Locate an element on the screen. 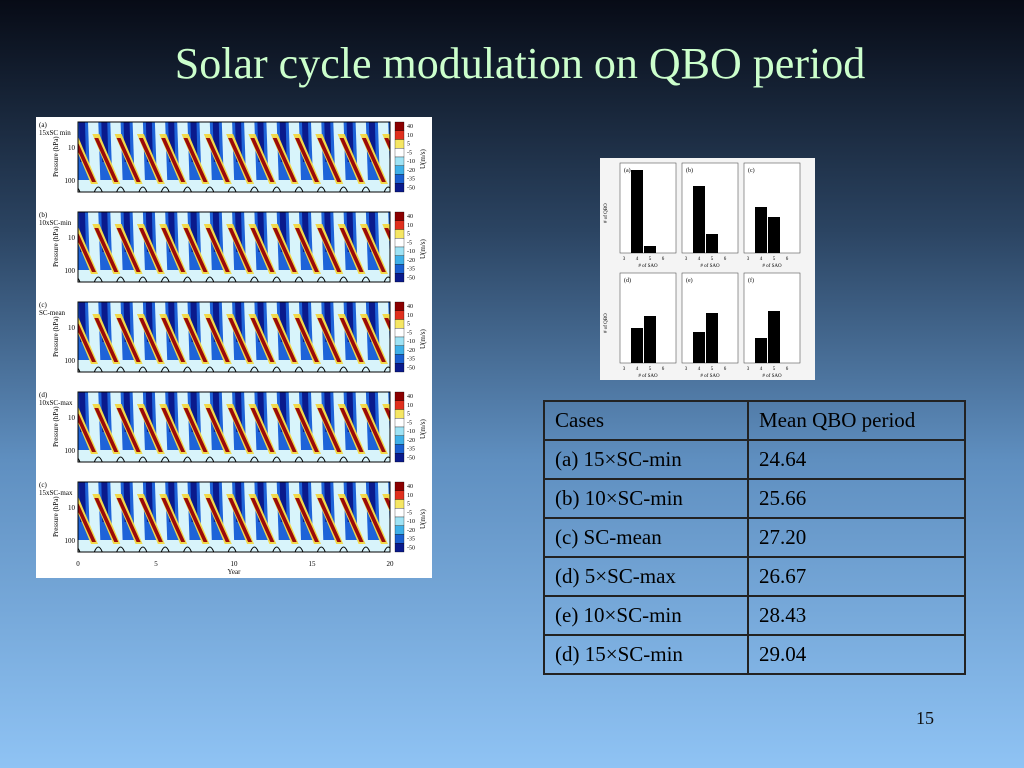  colorbar-tick: 5 is located at coordinates (408, 415).